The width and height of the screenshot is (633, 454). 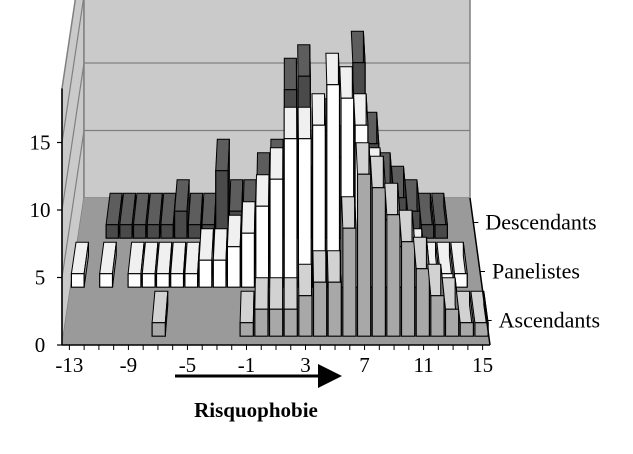 I want to click on series-label: Panelistes, so click(x=536, y=271).